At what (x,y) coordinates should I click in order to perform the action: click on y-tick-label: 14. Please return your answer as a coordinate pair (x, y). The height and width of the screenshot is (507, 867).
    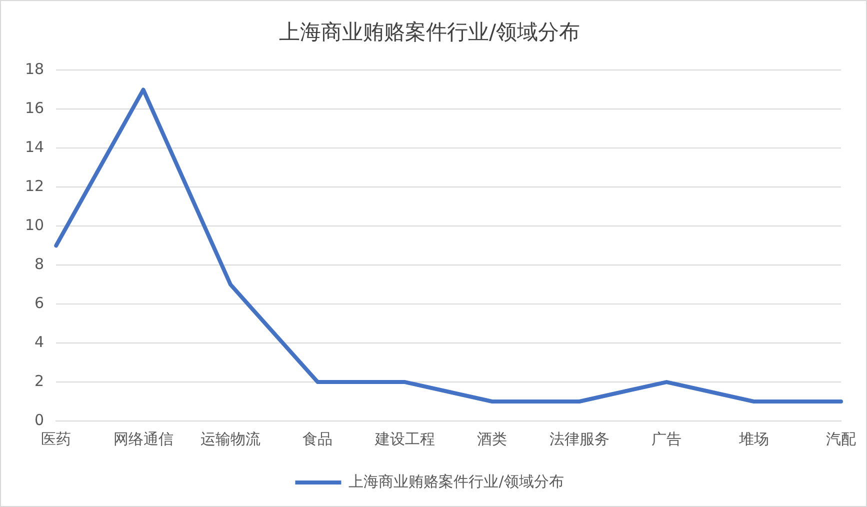
    Looking at the image, I should click on (34, 147).